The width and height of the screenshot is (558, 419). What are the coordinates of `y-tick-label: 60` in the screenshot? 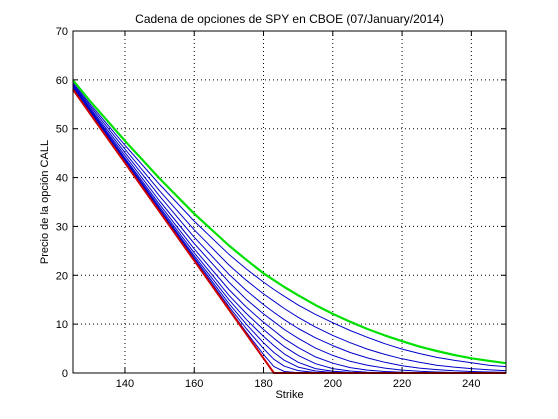 It's located at (62, 81).